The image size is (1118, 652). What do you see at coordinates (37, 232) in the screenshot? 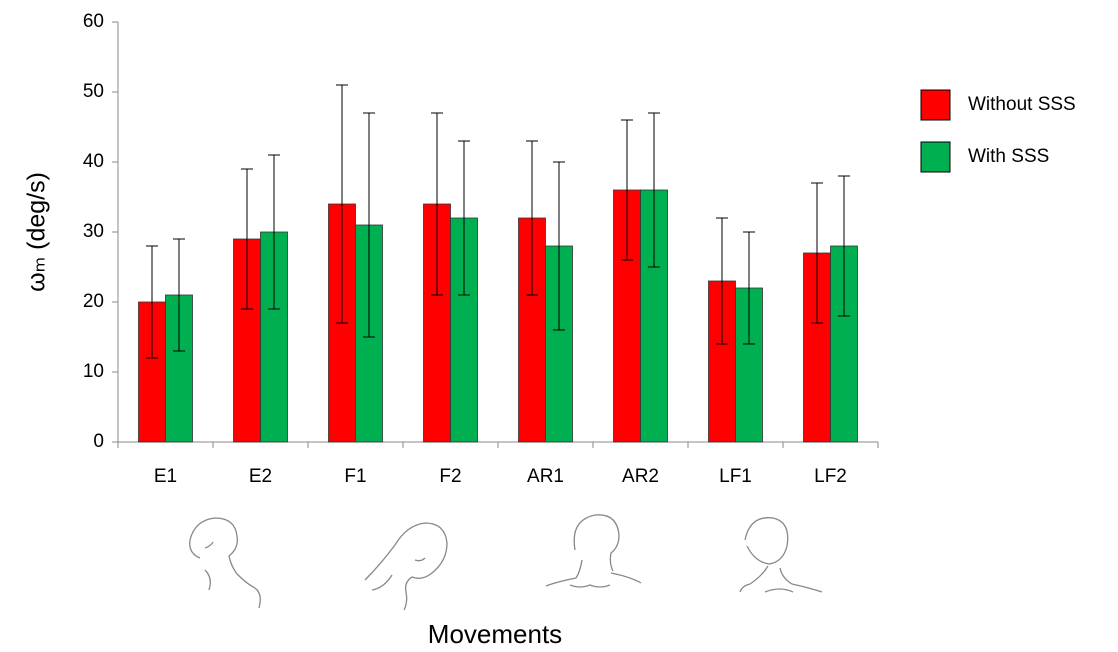
I see `y-axis-label: ωₘ (deg/s)` at bounding box center [37, 232].